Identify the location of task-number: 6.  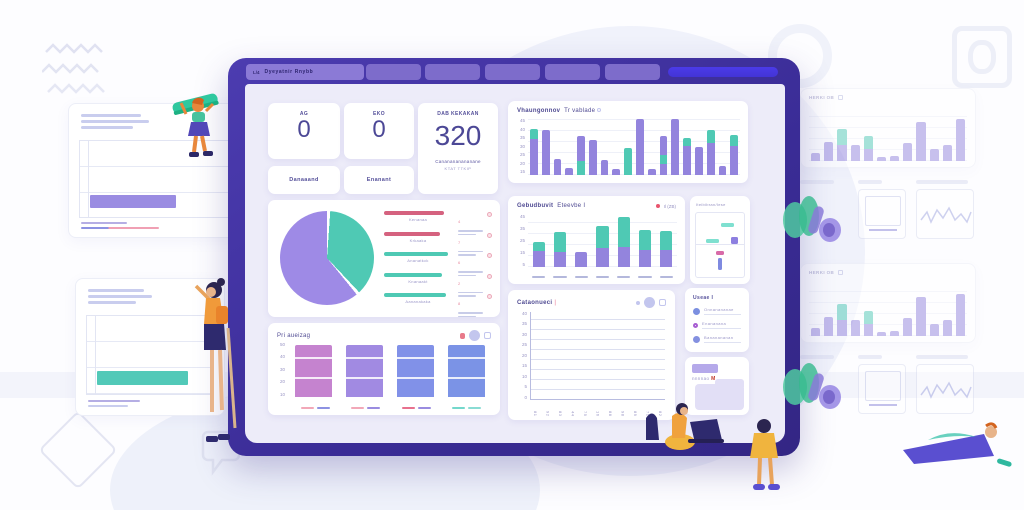
(459, 262).